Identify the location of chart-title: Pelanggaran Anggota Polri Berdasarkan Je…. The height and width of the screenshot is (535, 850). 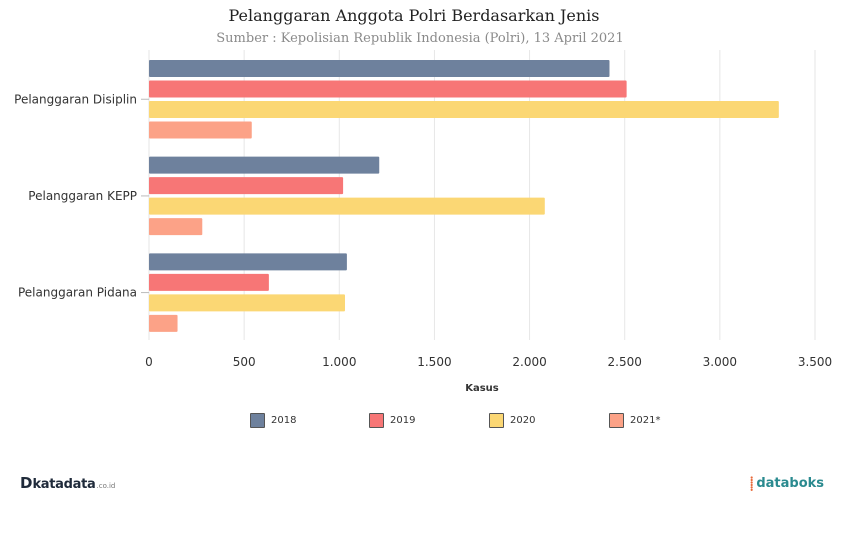
(414, 15).